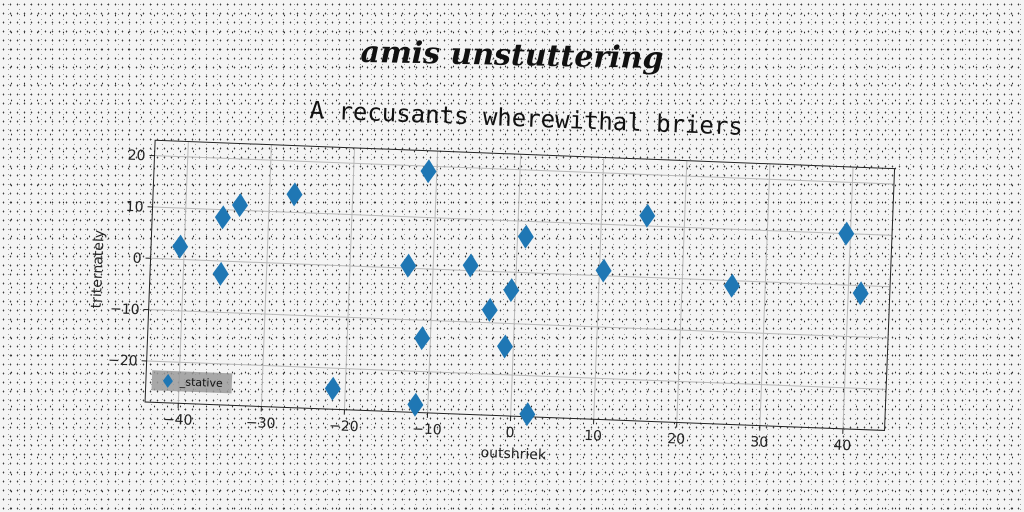  I want to click on y-tick-label: −10, so click(125, 309).